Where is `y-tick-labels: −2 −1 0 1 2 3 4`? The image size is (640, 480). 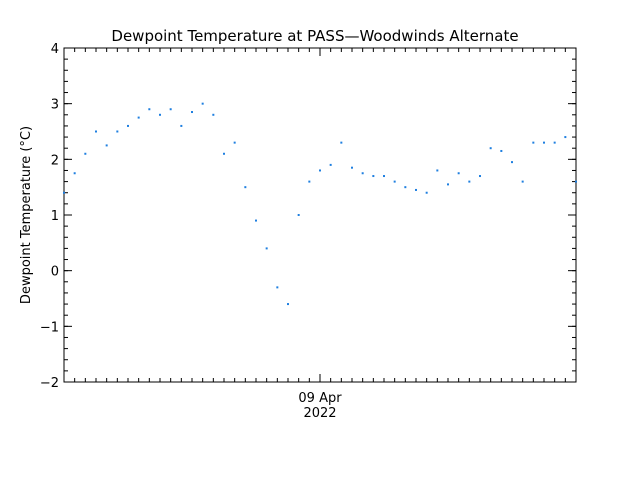
y-tick-labels: −2 −1 0 1 2 3 4 is located at coordinates (49, 216).